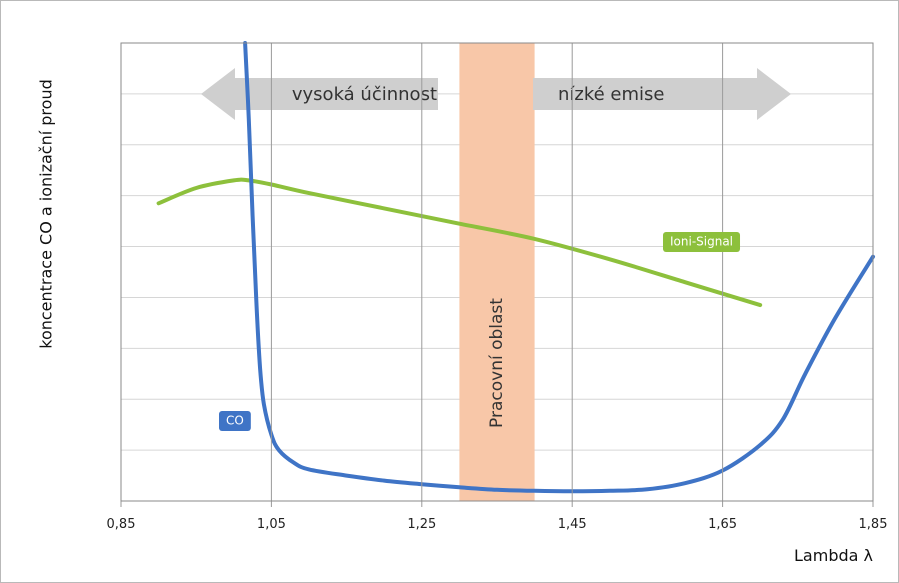 This screenshot has height=583, width=899. Describe the element at coordinates (701, 242) in the screenshot. I see `legend-label-ioni-signal: Ioni-Signal` at that location.